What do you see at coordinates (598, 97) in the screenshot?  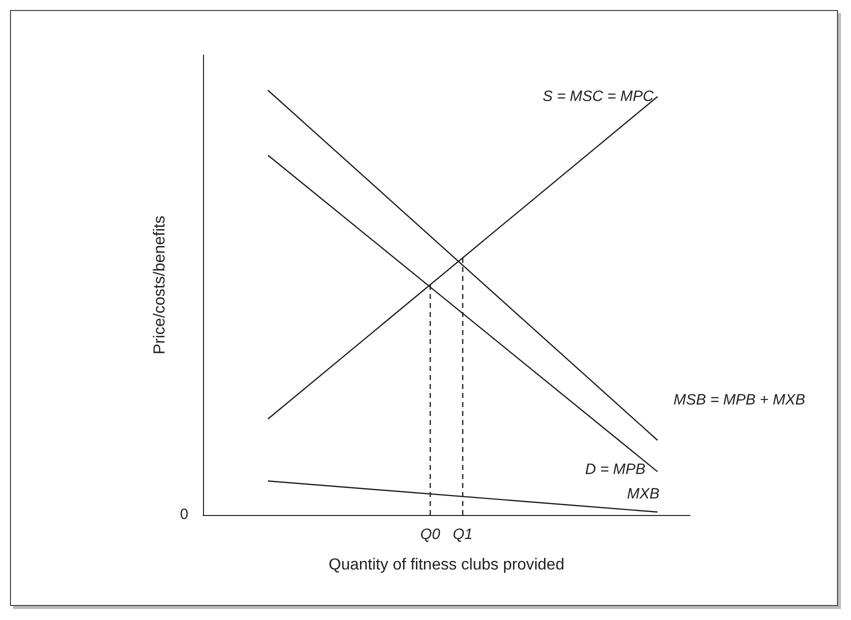 I see `series-label: S = MSC = MPC` at bounding box center [598, 97].